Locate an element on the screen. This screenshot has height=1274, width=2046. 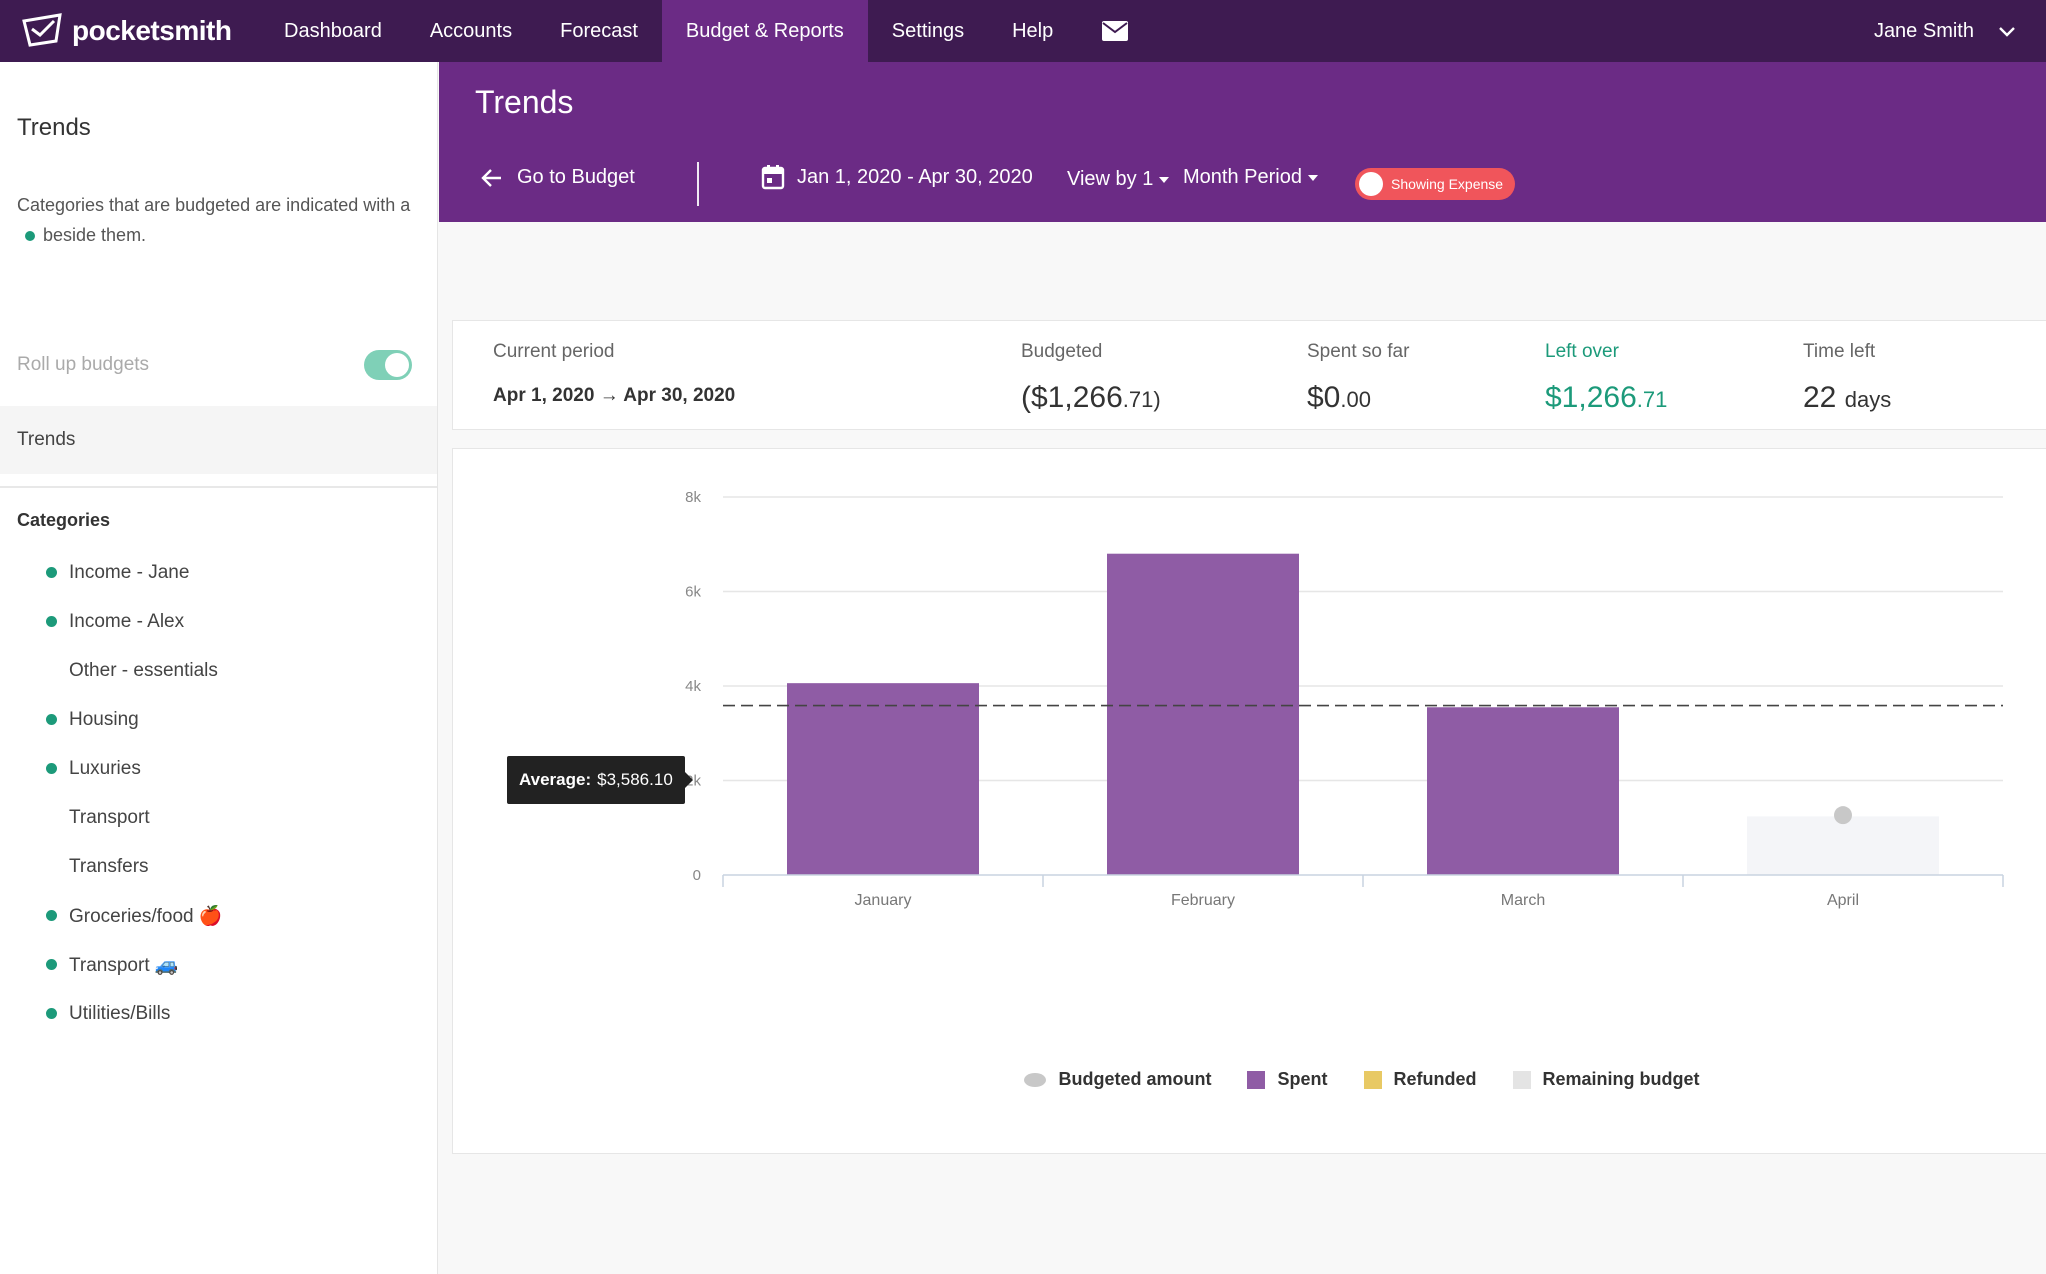
x-tick-label: January is located at coordinates (883, 900).